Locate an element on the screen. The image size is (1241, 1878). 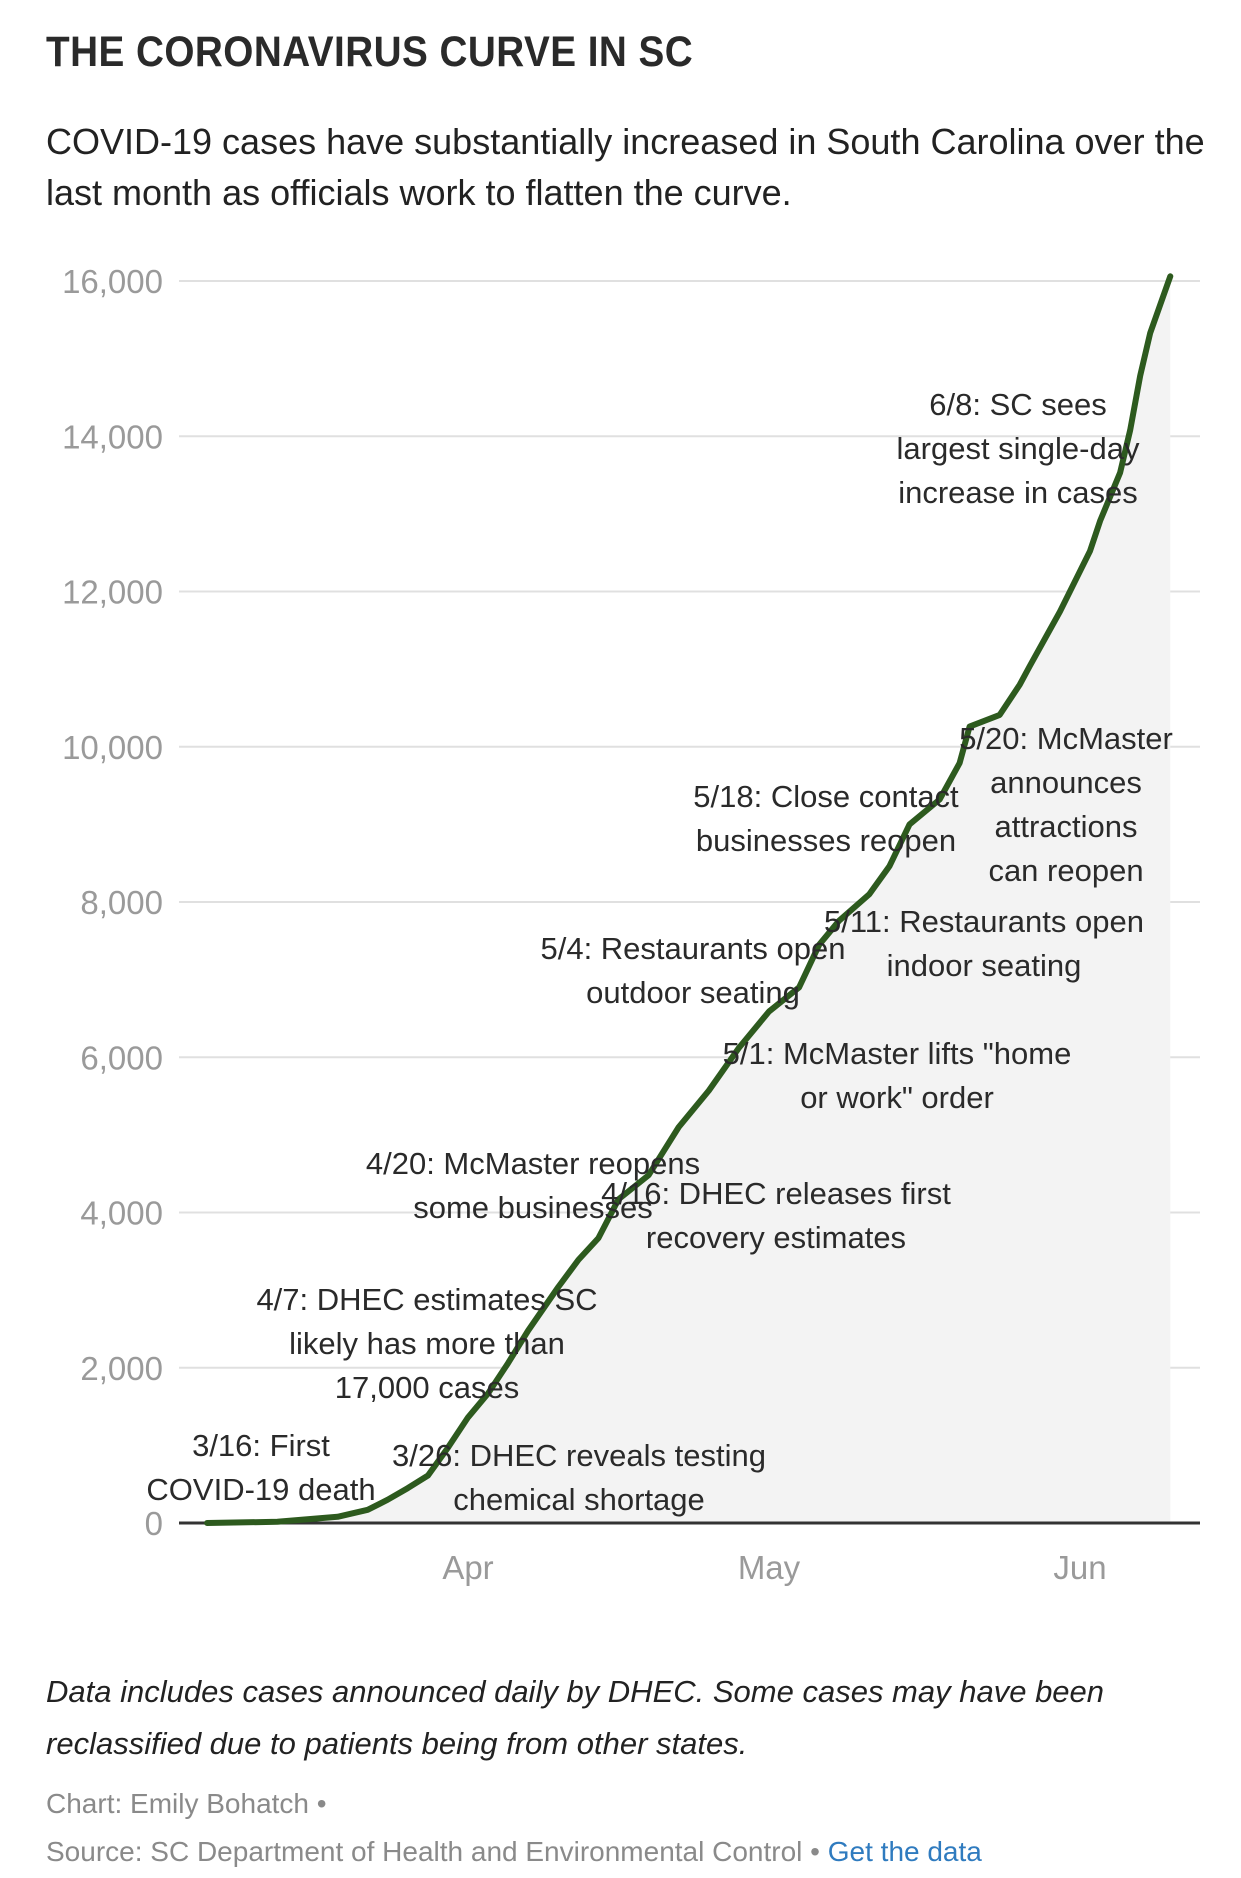
annotation-line: businesses reopen is located at coordinates (826, 840).